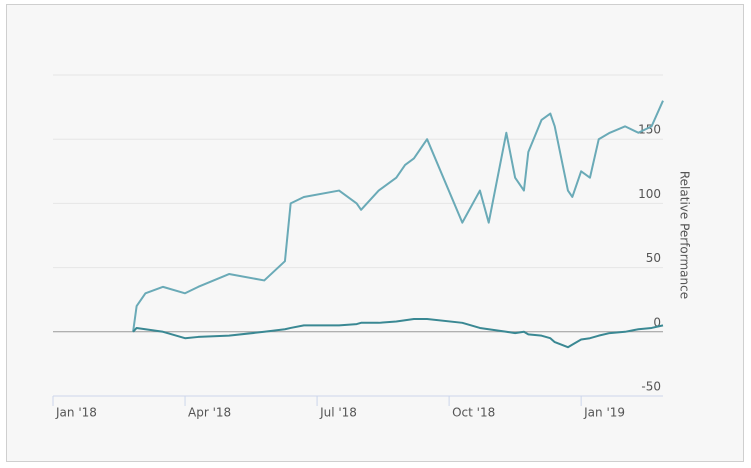 Image resolution: width=751 pixels, height=468 pixels. What do you see at coordinates (473, 413) in the screenshot?
I see `x-tick-label: Oct '18` at bounding box center [473, 413].